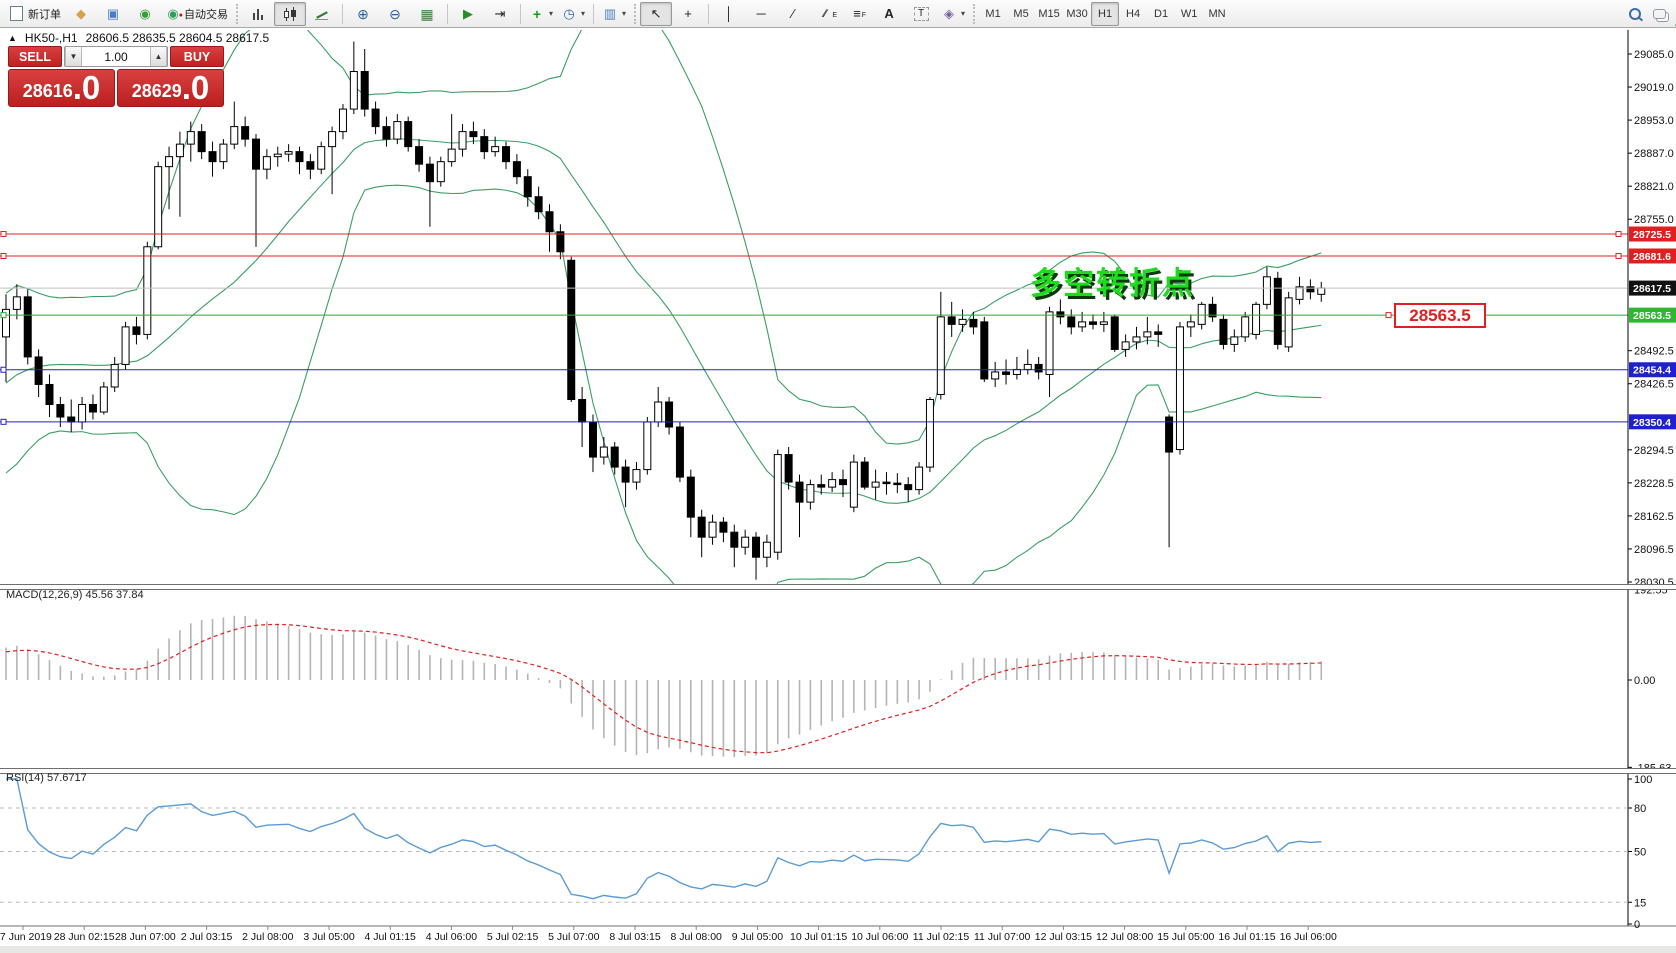 This screenshot has width=1676, height=953. I want to click on indicators-button: + ▾, so click(541, 14).